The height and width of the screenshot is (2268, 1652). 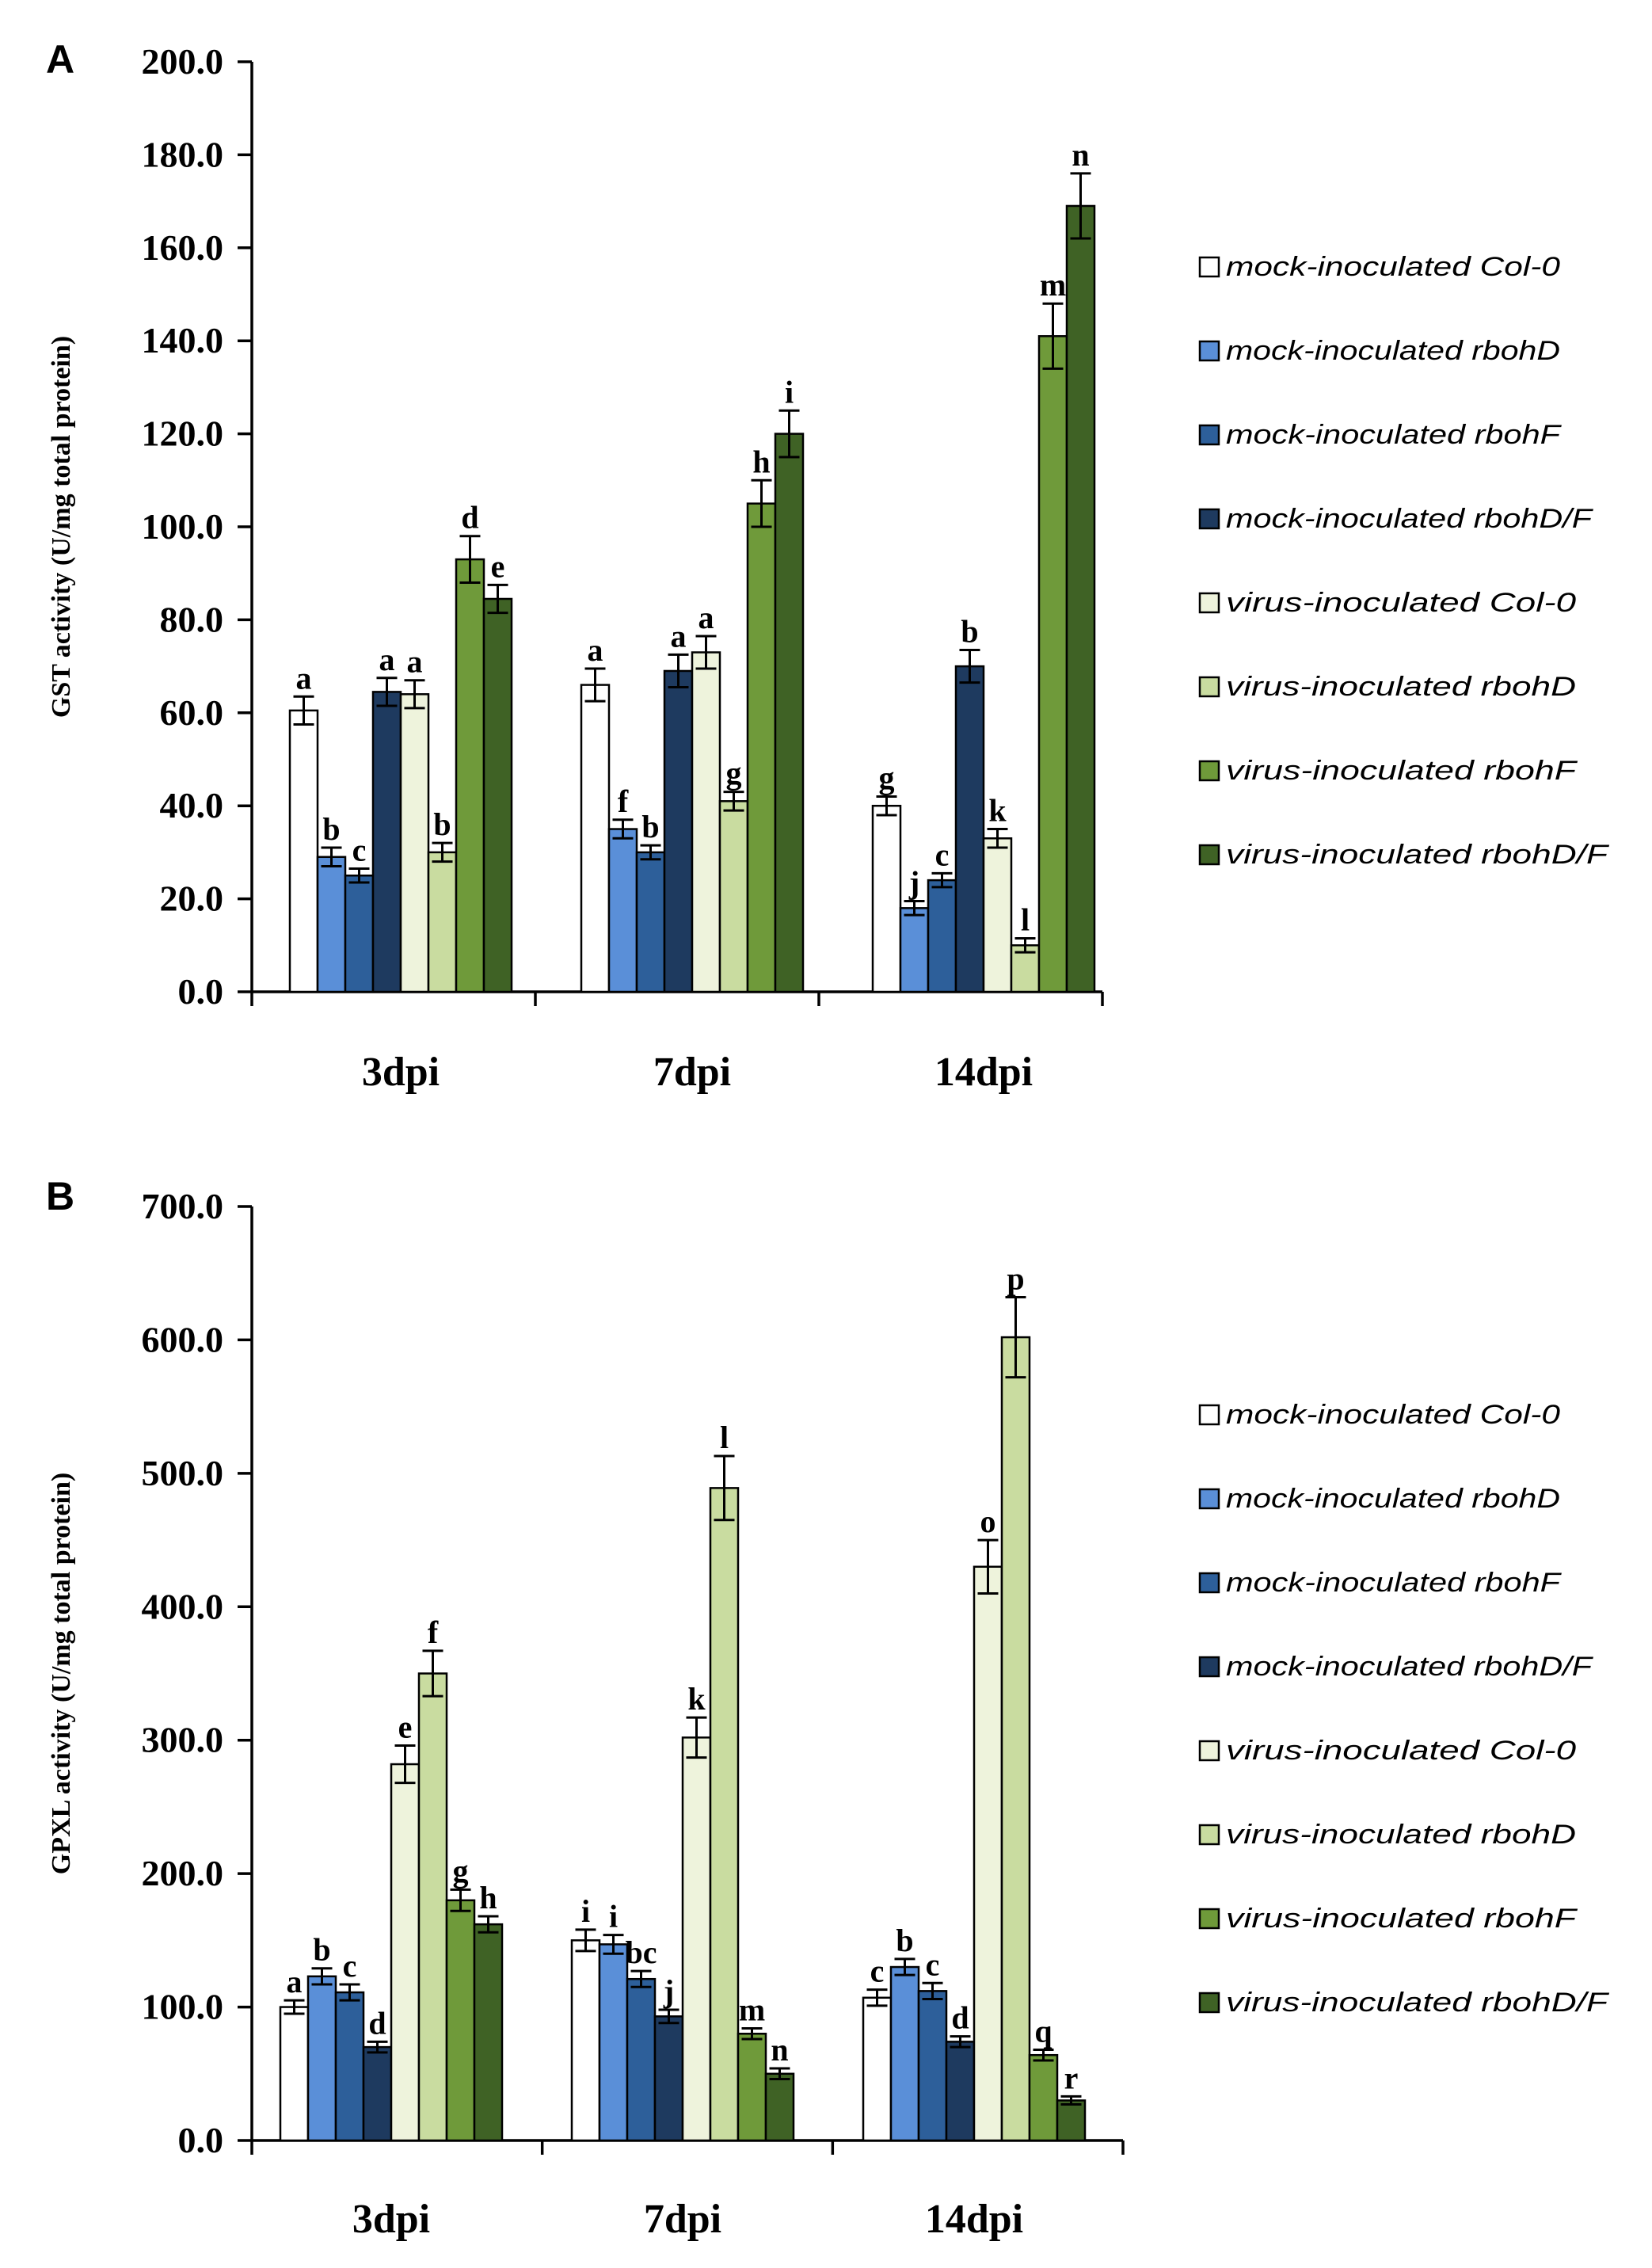 What do you see at coordinates (61, 1674) in the screenshot?
I see `panel-b-y-axis-label: GPXL activity (U/mg total protein)` at bounding box center [61, 1674].